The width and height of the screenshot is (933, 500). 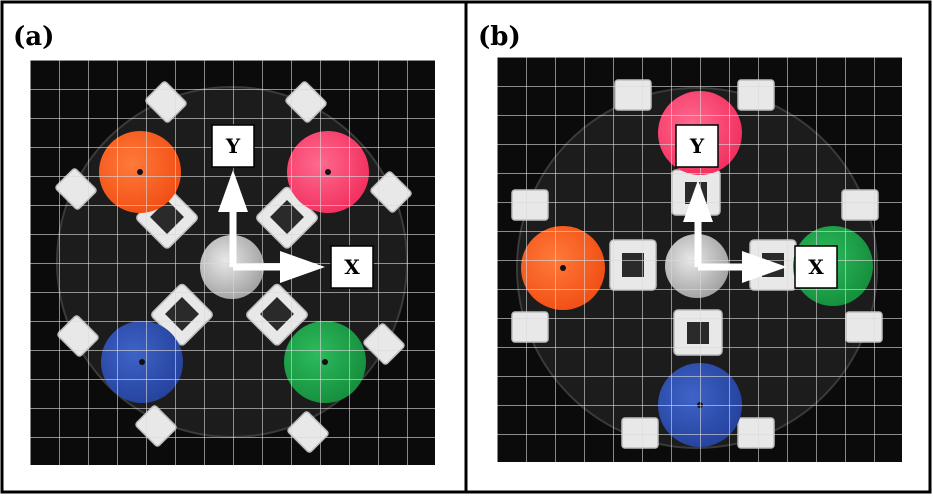 What do you see at coordinates (499, 37) in the screenshot?
I see `panel-label-b: (b)` at bounding box center [499, 37].